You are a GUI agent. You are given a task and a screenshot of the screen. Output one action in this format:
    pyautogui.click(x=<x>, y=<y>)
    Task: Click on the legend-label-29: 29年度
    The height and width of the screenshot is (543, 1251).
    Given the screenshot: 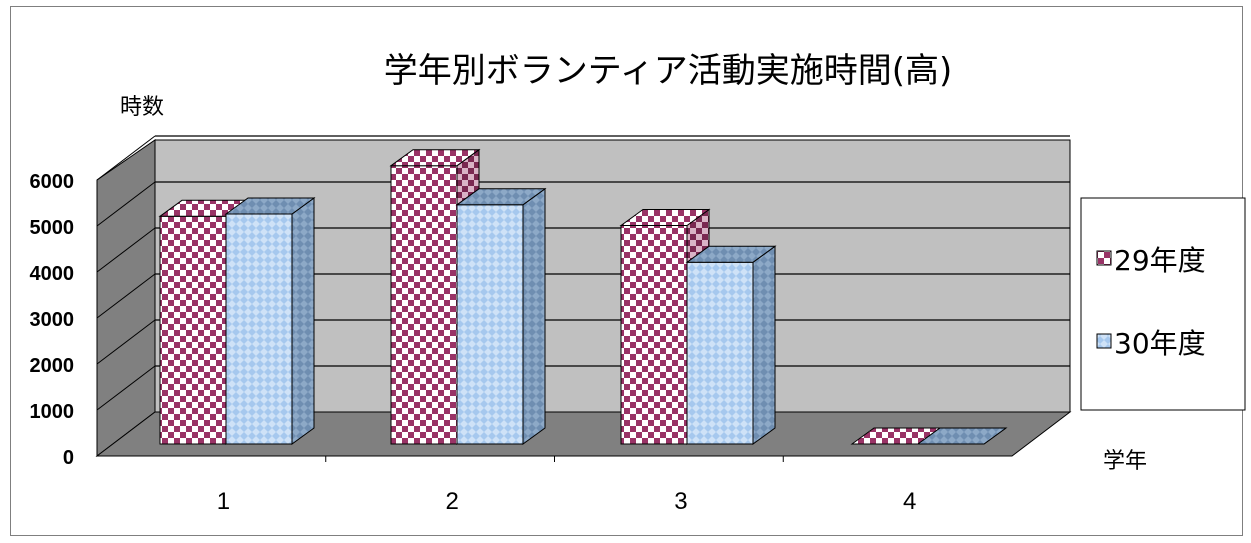 What is the action you would take?
    pyautogui.click(x=1160, y=260)
    